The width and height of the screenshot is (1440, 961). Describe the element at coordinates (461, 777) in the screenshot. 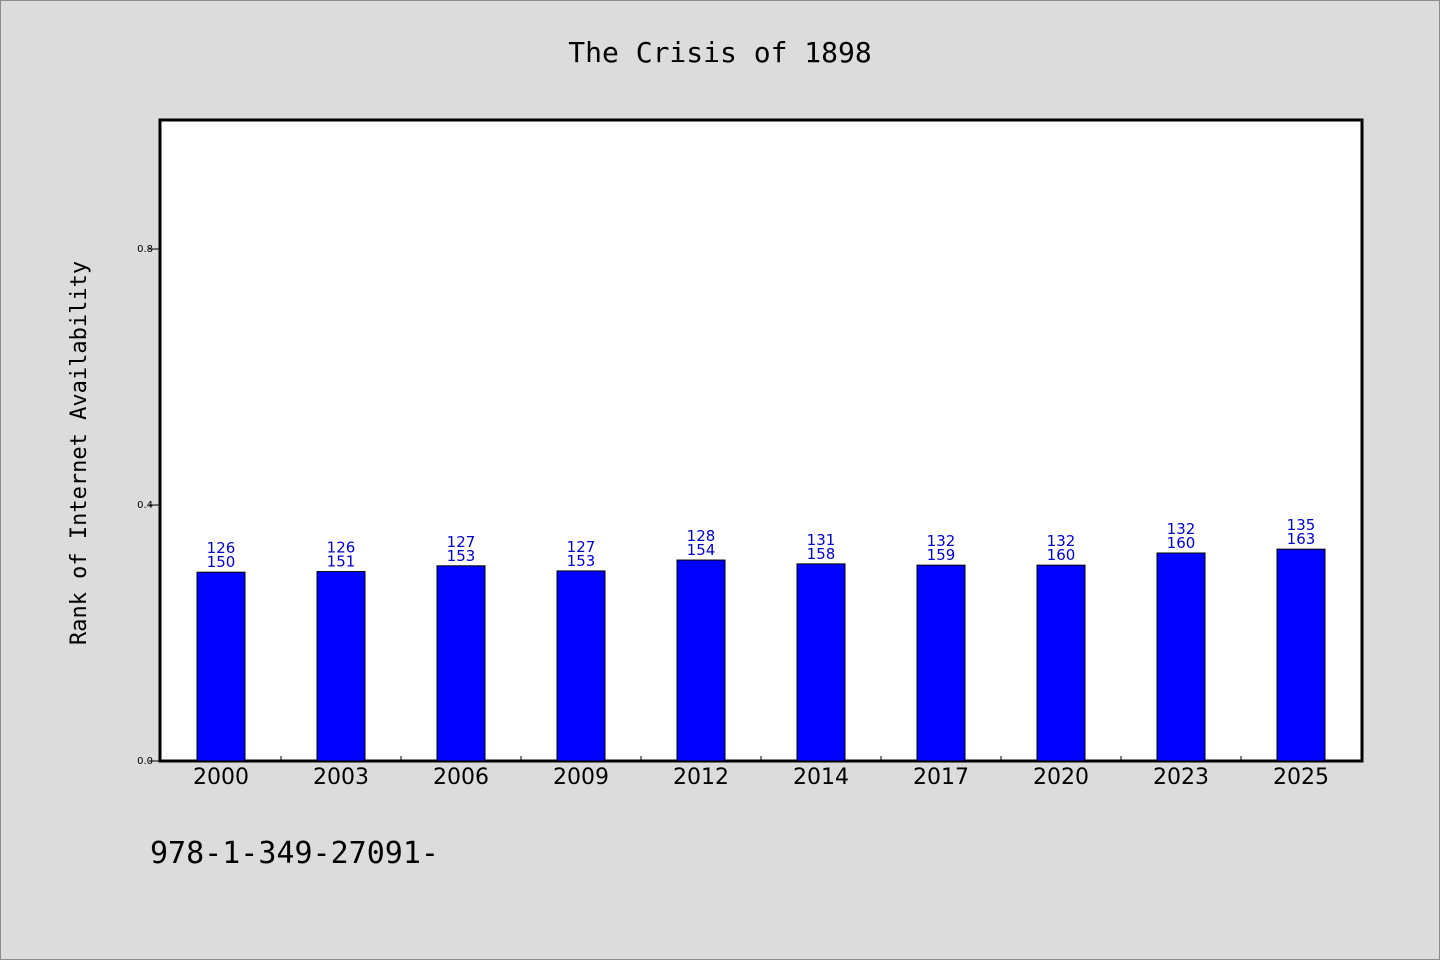

I see `x-tick-label: 2006` at that location.